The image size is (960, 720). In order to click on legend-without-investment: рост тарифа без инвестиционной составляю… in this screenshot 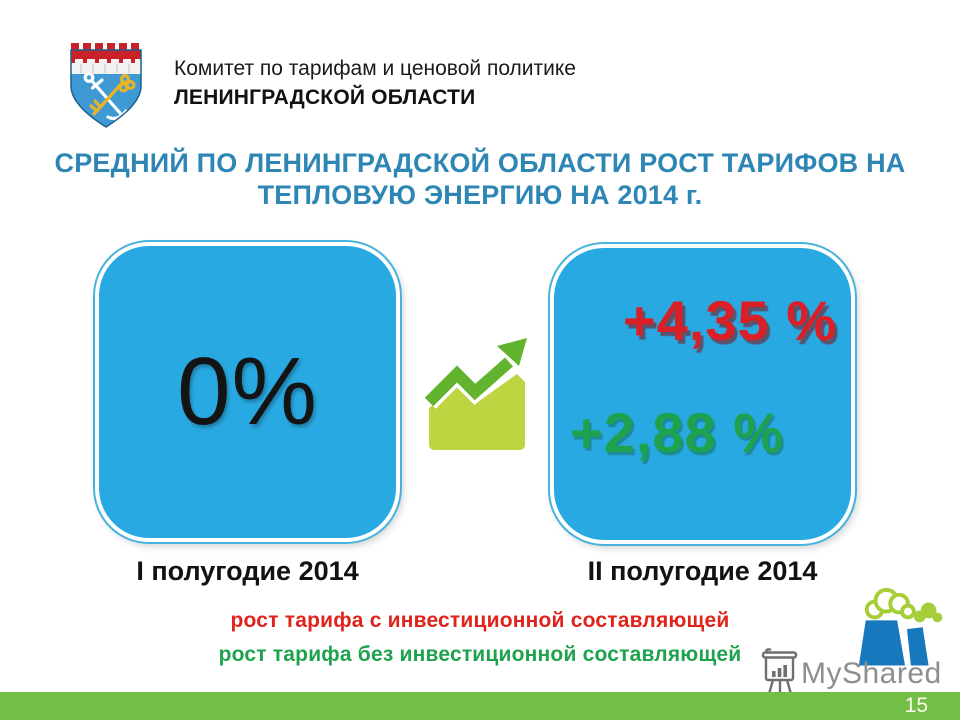, I will do `click(480, 654)`.